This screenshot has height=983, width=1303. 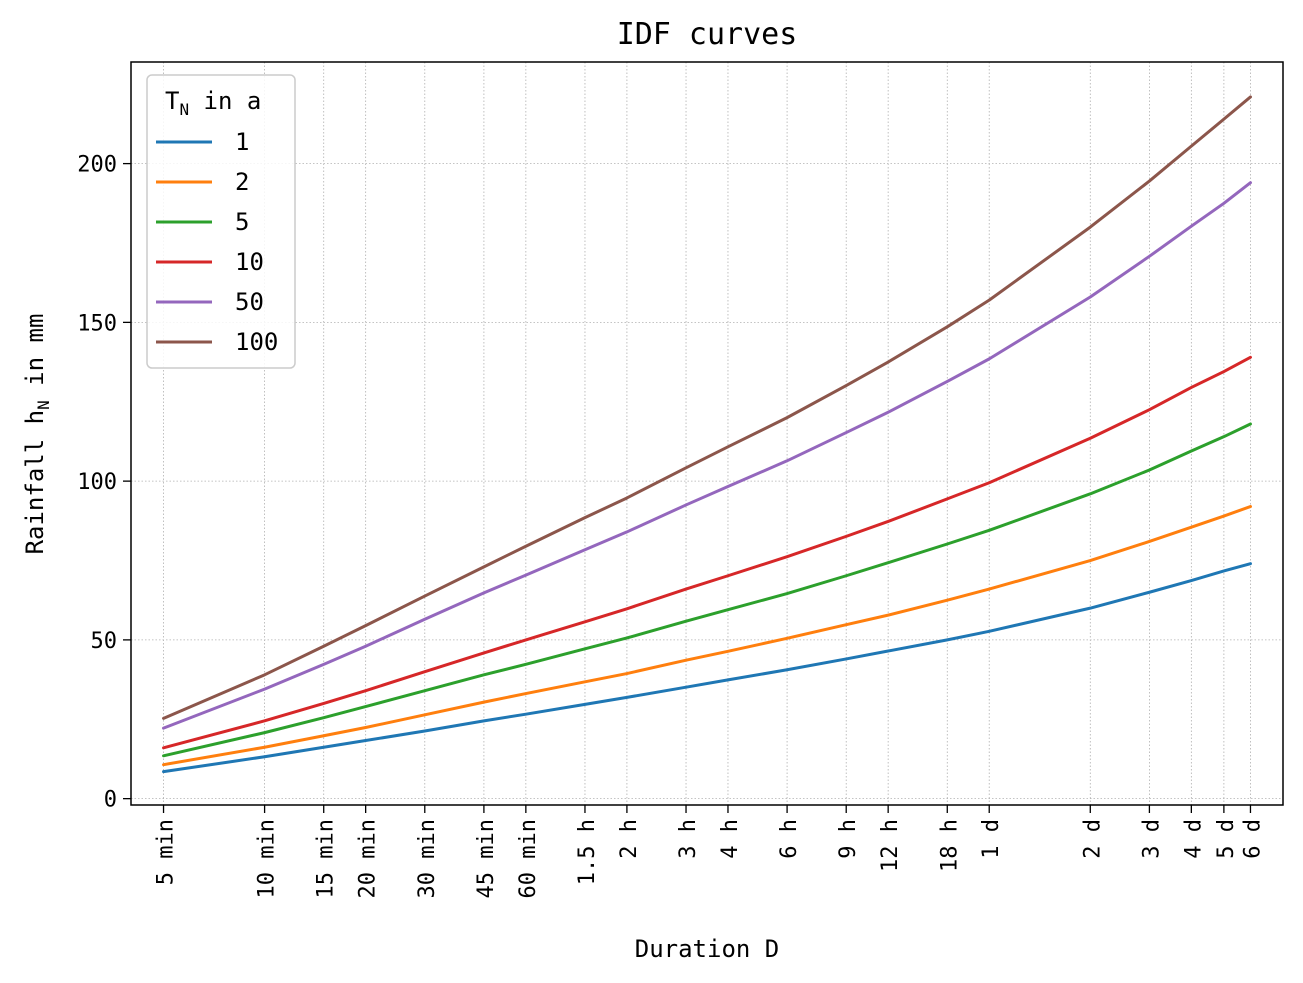 I want to click on x-tick-label: 2 h, so click(x=629, y=839).